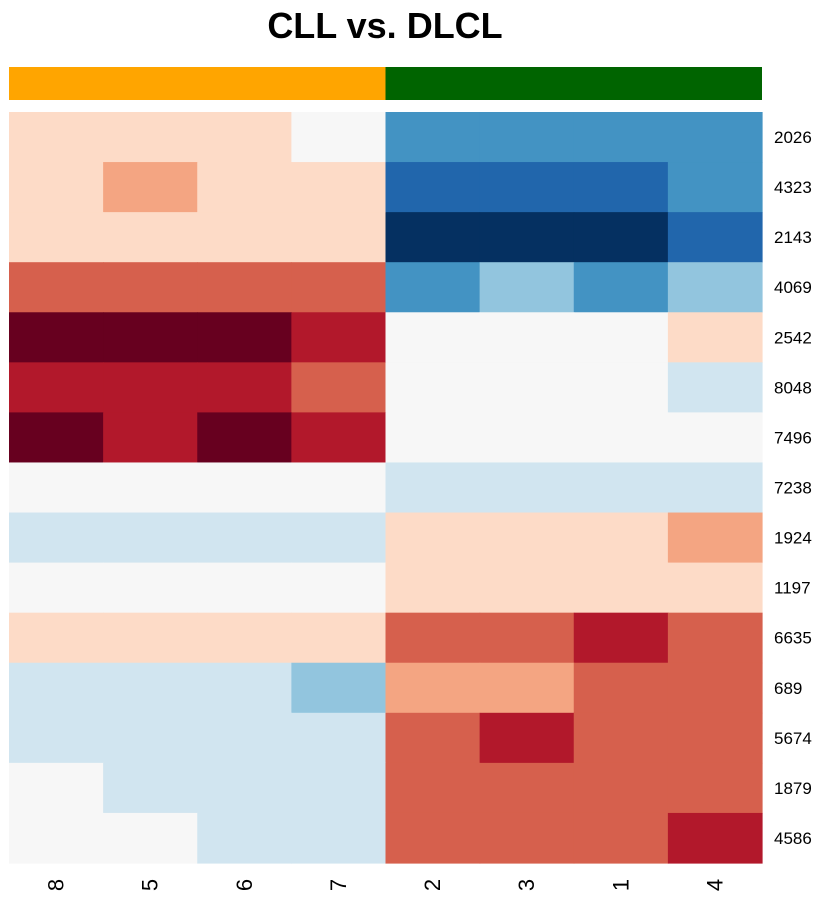  Describe the element at coordinates (793, 287) in the screenshot. I see `row-label: 4069` at that location.